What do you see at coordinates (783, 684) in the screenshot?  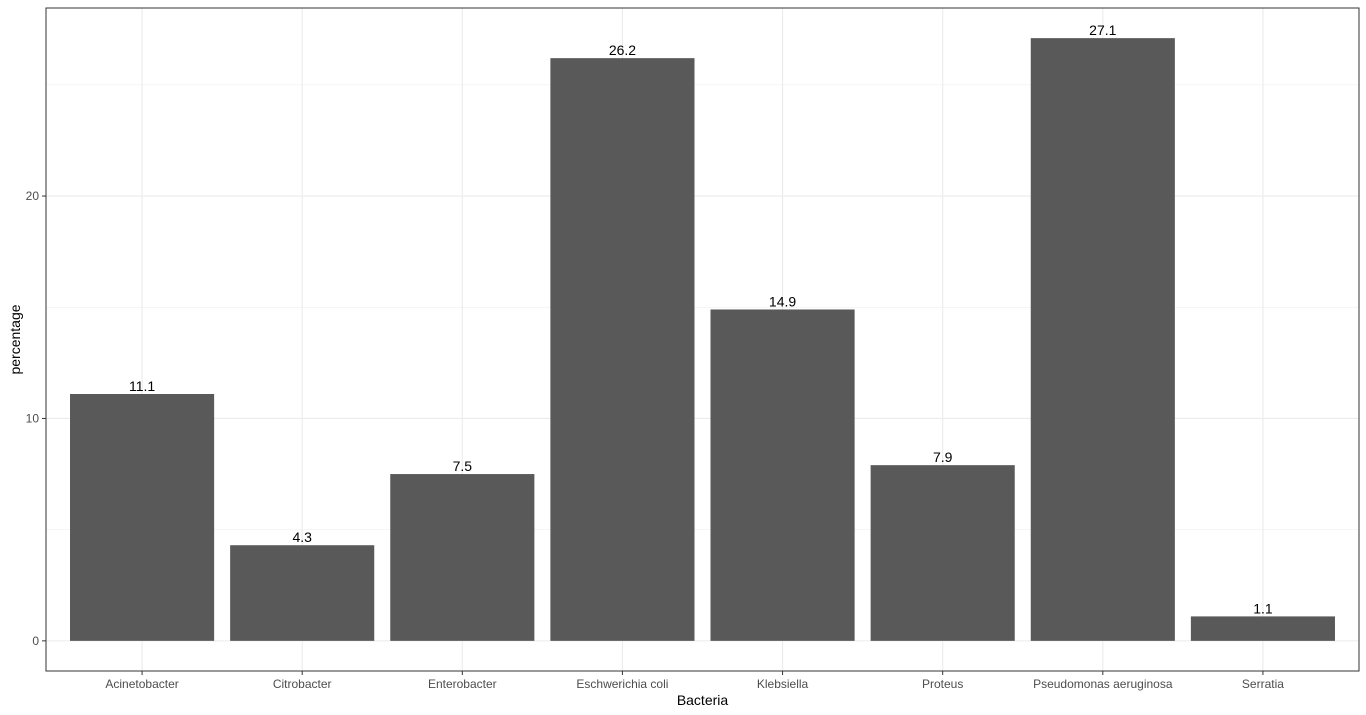 I see `x-tick-label: Klebsiella` at bounding box center [783, 684].